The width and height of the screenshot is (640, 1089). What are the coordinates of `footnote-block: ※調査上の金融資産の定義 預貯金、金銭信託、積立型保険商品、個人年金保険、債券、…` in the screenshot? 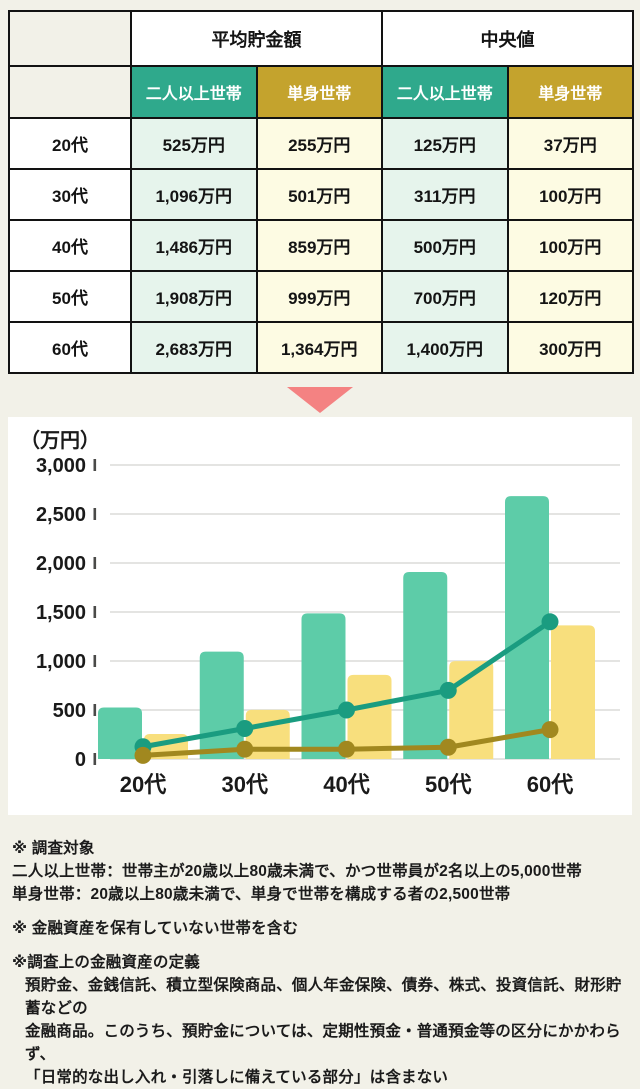 It's located at (320, 1020).